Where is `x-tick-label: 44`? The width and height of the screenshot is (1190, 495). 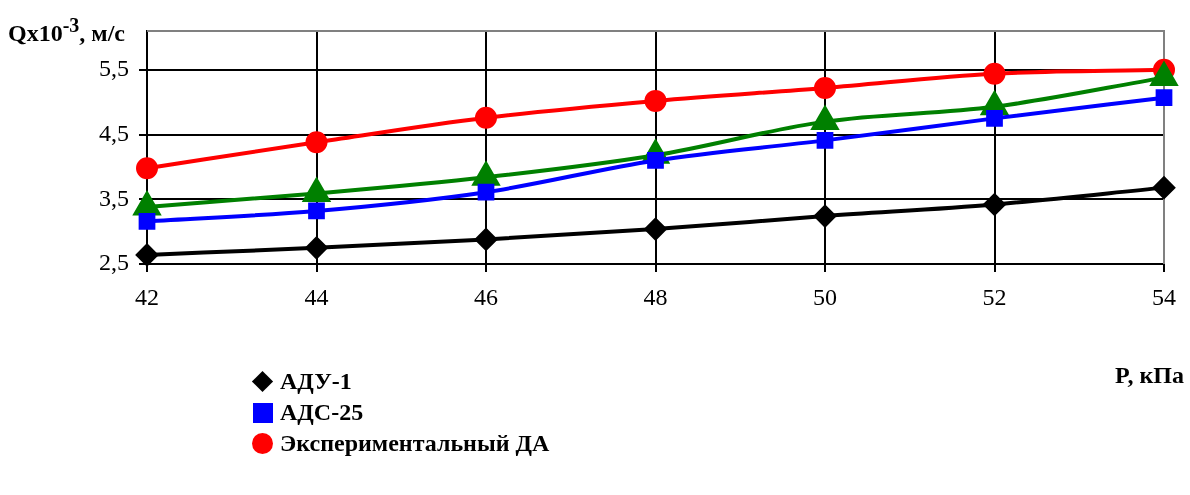
x-tick-label: 44 is located at coordinates (316, 296).